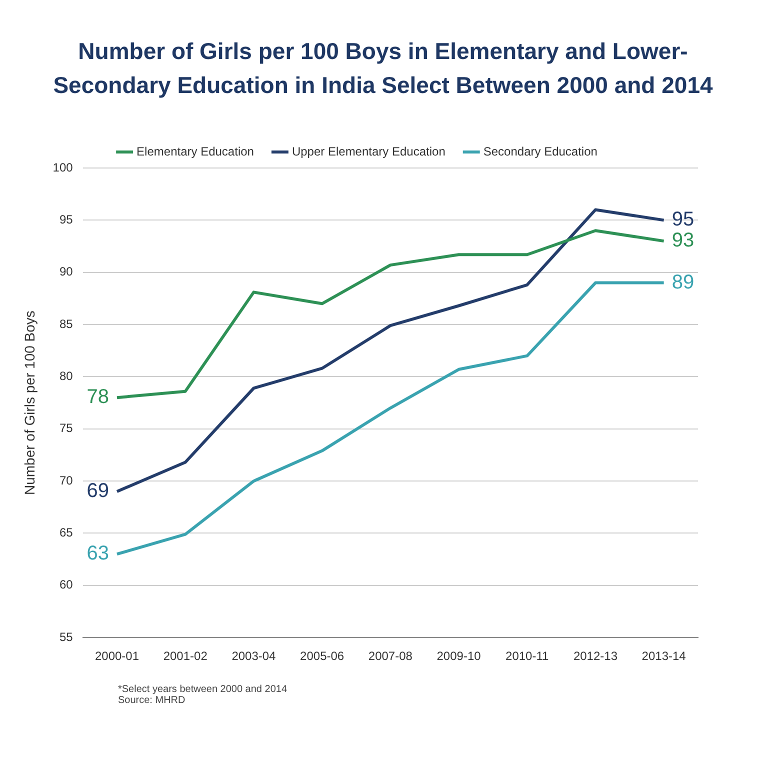 Image resolution: width=771 pixels, height=775 pixels. What do you see at coordinates (195, 151) in the screenshot?
I see `legend-label: Elementary Education` at bounding box center [195, 151].